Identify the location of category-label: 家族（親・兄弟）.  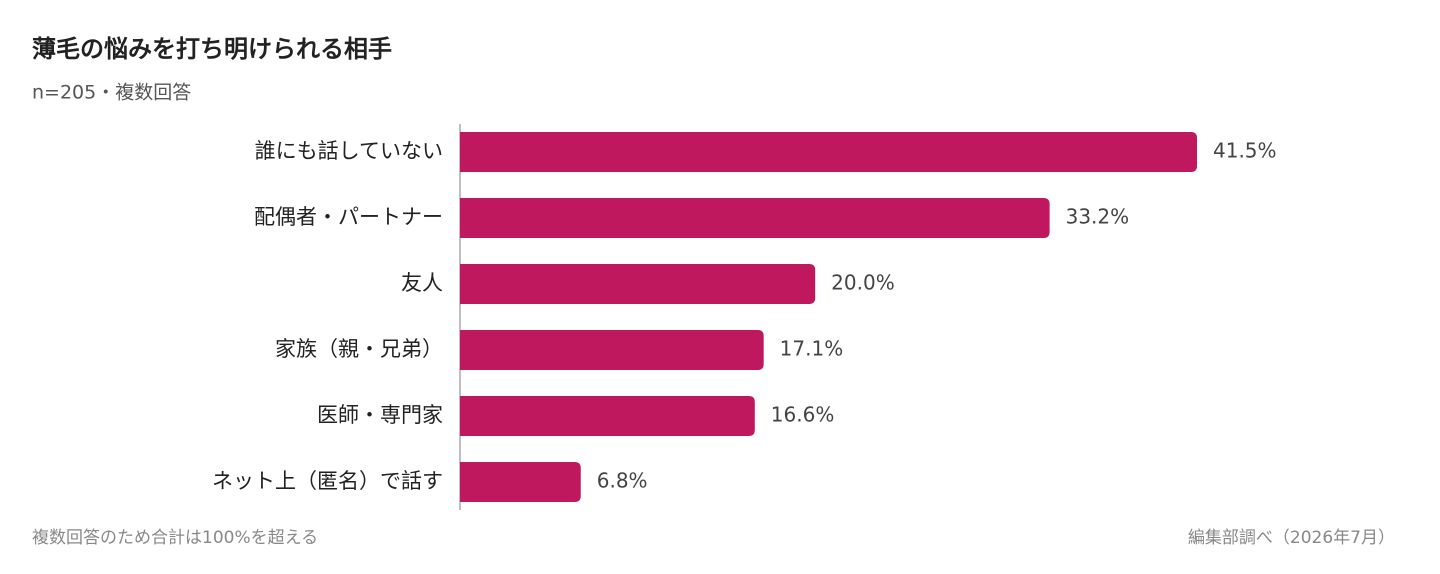
(359, 349).